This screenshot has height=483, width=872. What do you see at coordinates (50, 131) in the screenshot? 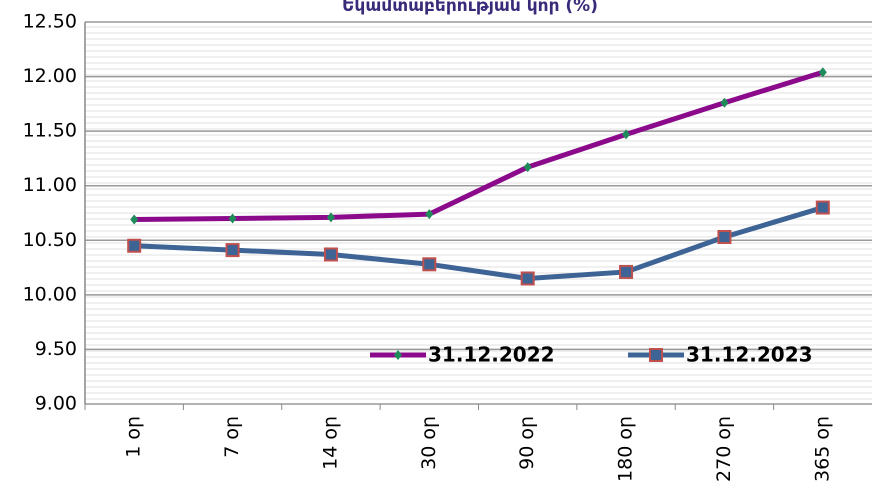
I see `y-tick-label: 11.50` at bounding box center [50, 131].